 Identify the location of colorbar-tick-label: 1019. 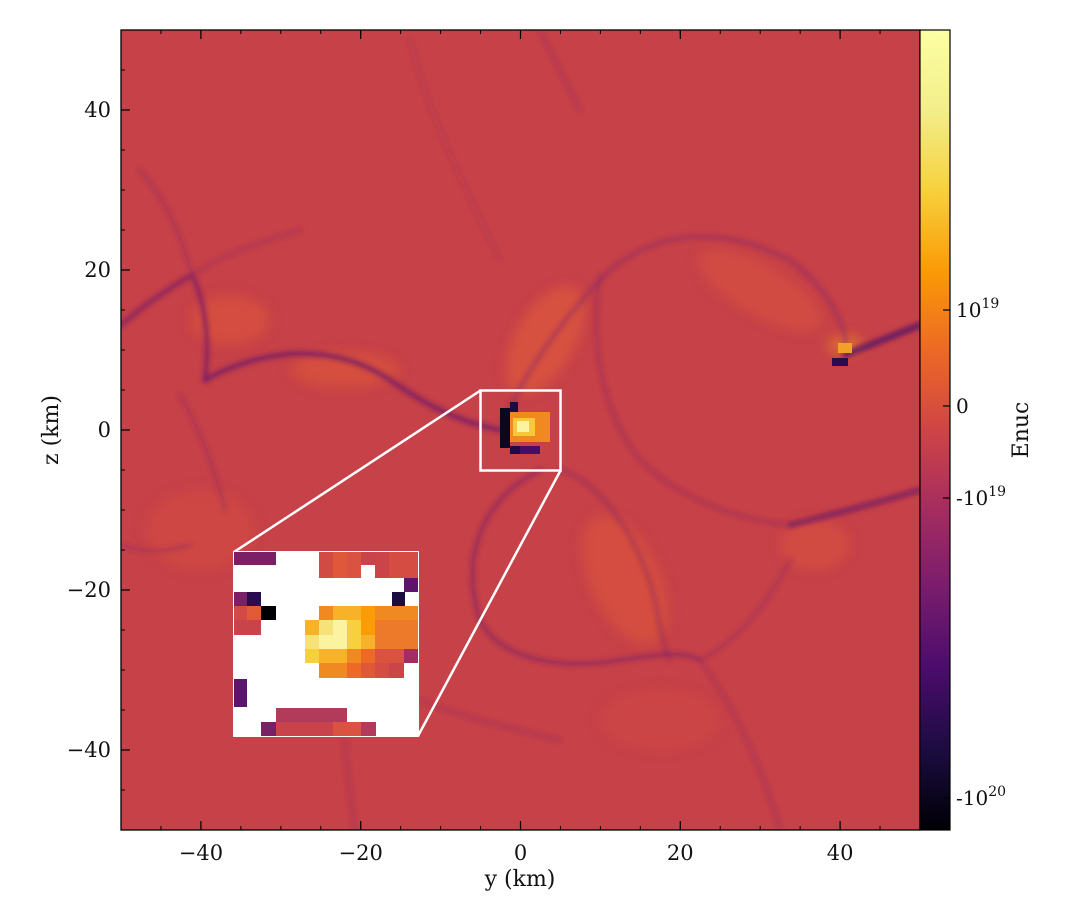
(977, 309).